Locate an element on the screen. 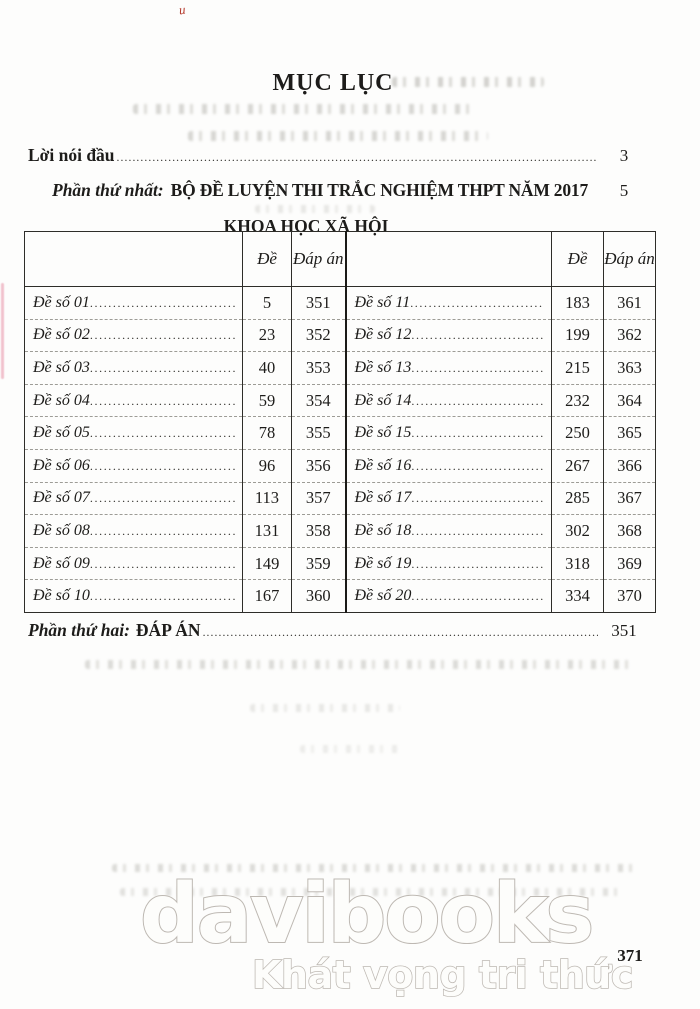  toc-entry-label: Lời nói đầu is located at coordinates (71, 155).